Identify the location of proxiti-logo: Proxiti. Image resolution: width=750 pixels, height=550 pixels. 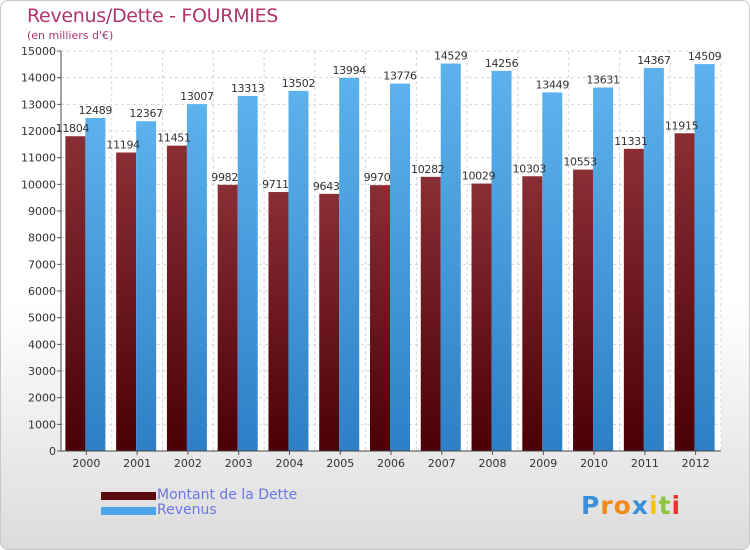
(631, 505).